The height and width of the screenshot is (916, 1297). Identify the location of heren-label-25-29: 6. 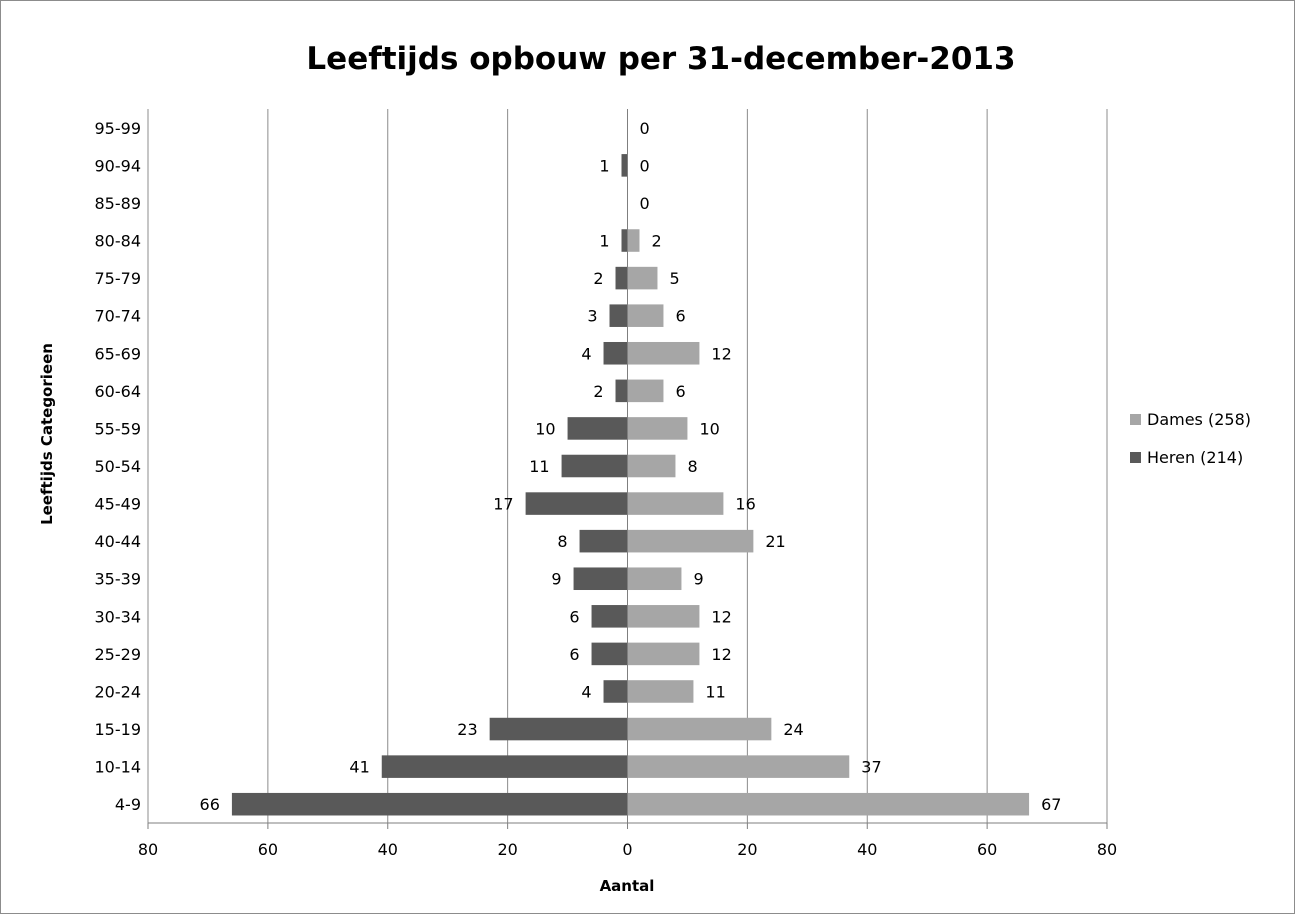
(574, 654).